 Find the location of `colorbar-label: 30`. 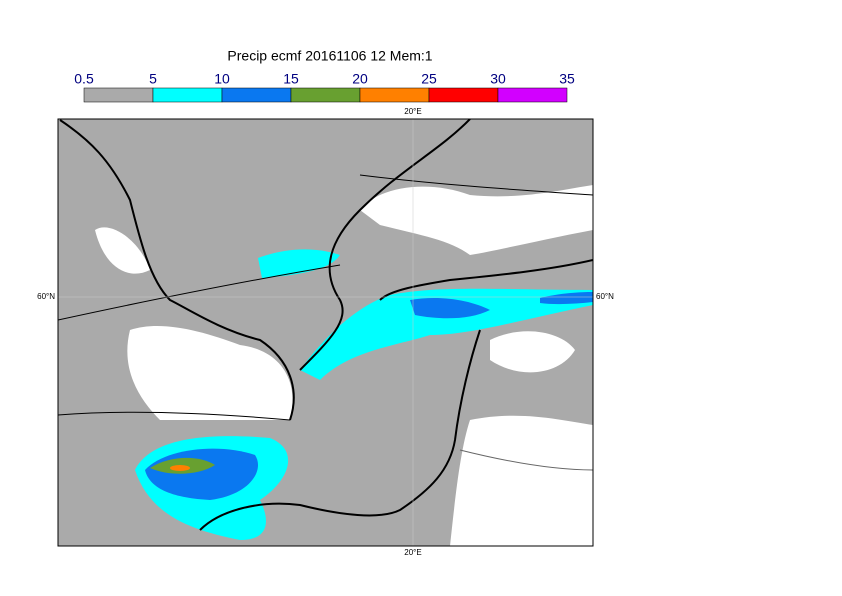

colorbar-label: 30 is located at coordinates (498, 79).